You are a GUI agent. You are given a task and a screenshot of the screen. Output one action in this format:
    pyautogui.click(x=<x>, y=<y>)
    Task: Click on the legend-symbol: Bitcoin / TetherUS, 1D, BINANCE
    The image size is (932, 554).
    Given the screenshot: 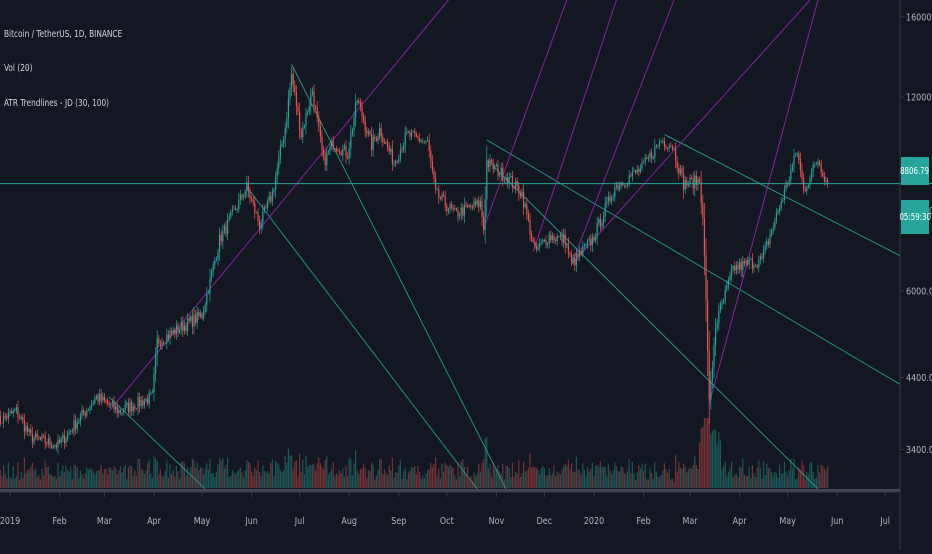 What is the action you would take?
    pyautogui.click(x=63, y=34)
    